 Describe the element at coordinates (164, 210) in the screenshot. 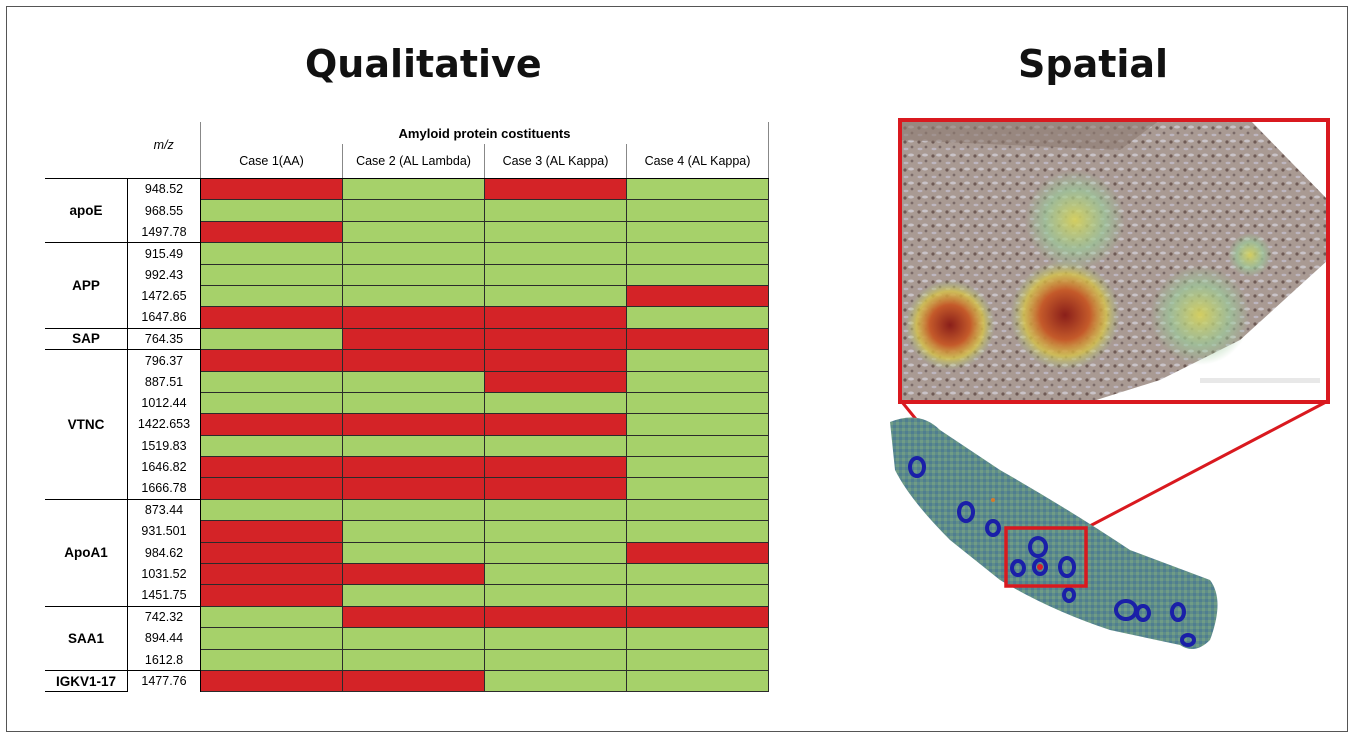

I see `mz-value: 968.55` at that location.